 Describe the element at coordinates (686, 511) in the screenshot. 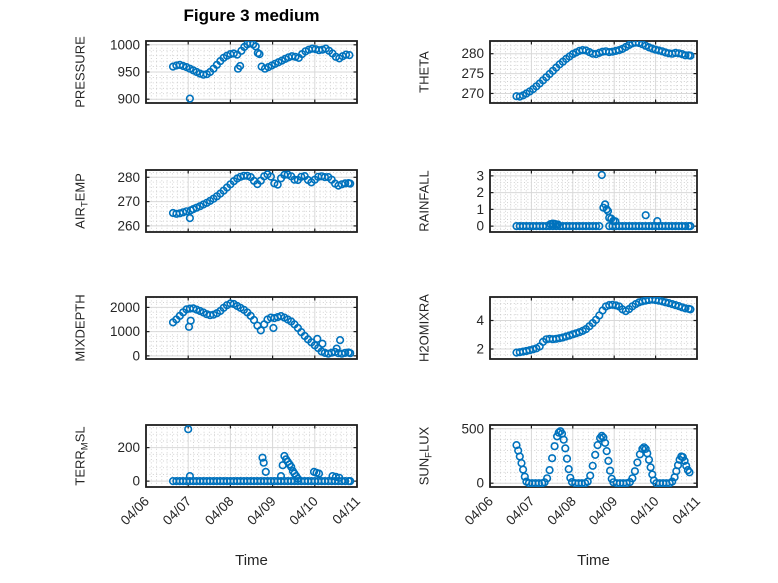

I see `x-tick-label: 04/11` at that location.